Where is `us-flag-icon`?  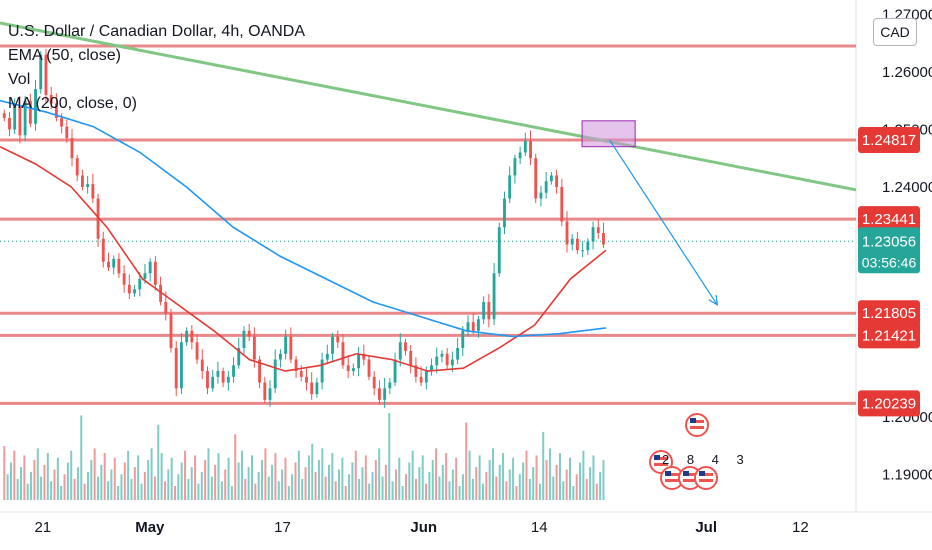
us-flag-icon is located at coordinates (697, 425).